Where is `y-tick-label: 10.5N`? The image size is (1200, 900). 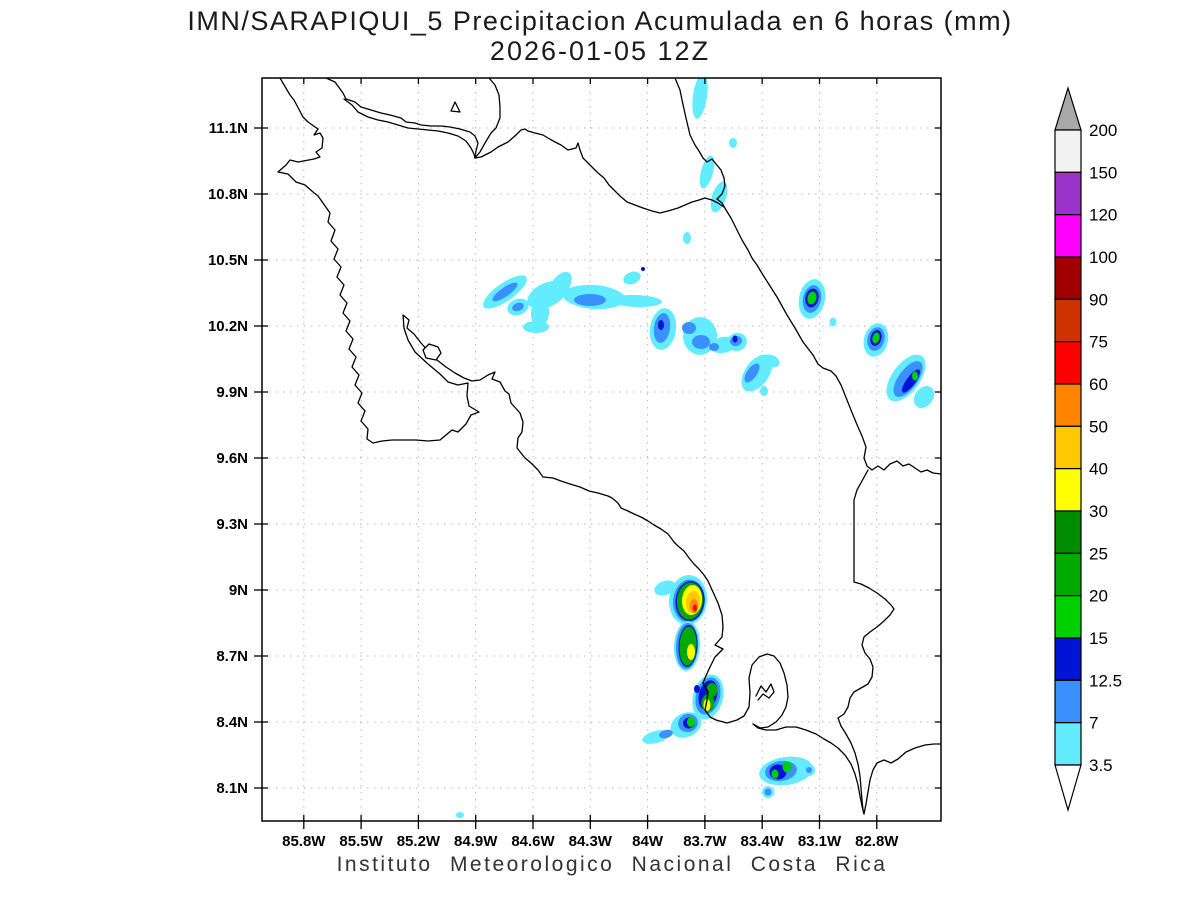
y-tick-label: 10.5N is located at coordinates (228, 260).